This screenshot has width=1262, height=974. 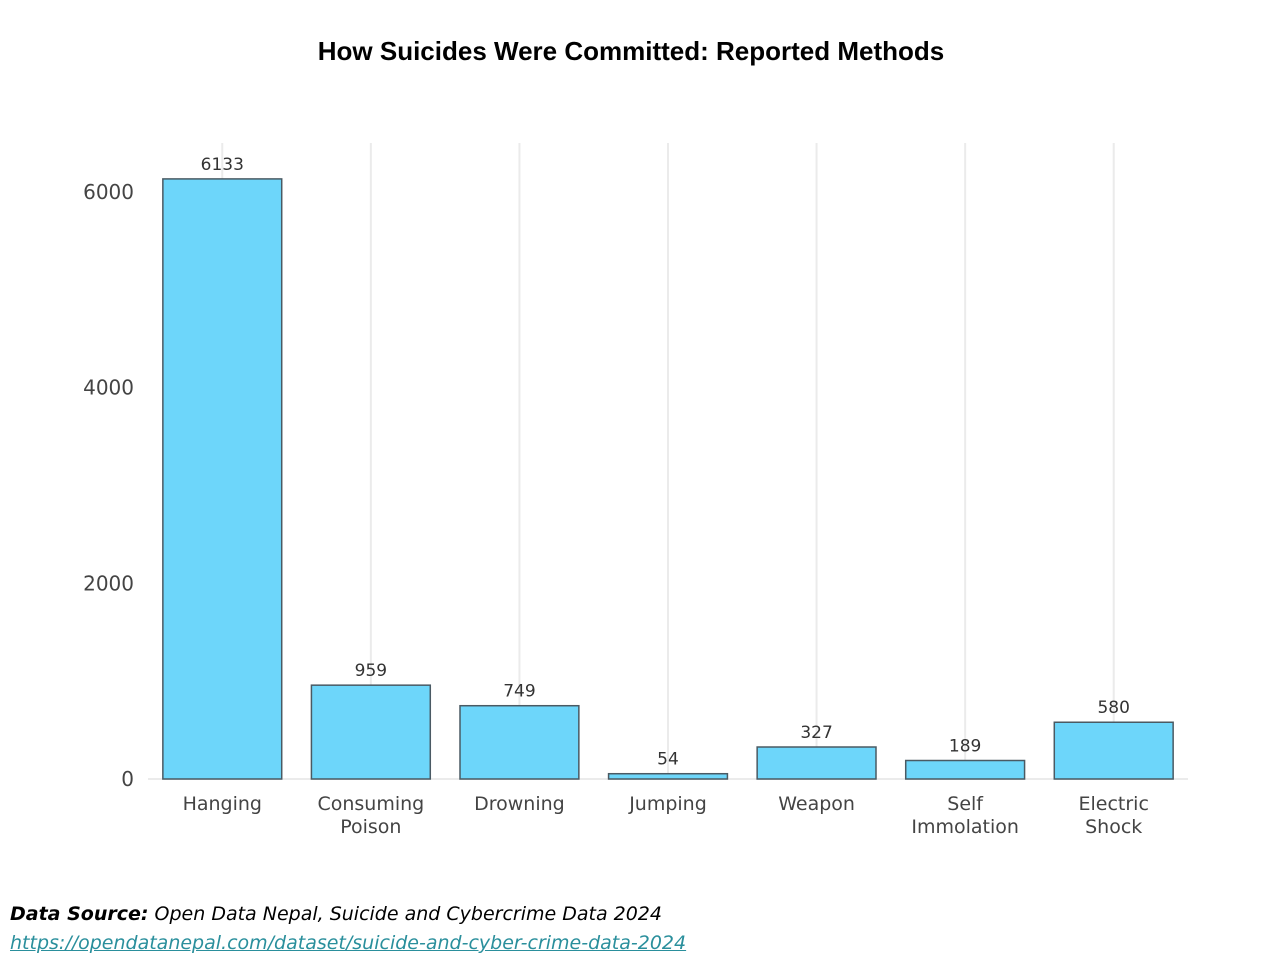 I want to click on x-tick-label-line: Drowning, so click(x=519, y=804).